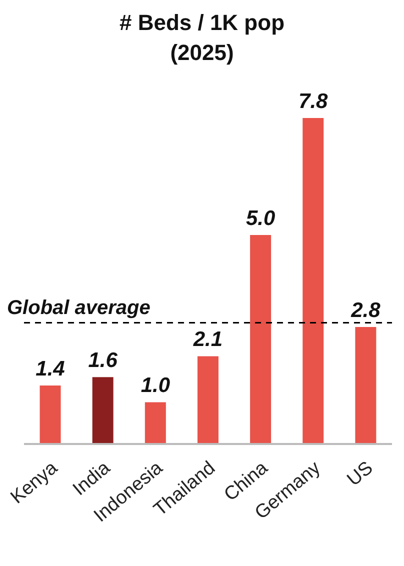 The height and width of the screenshot is (566, 404). Describe the element at coordinates (202, 53) in the screenshot. I see `chart-subtitle: (2025)` at that location.